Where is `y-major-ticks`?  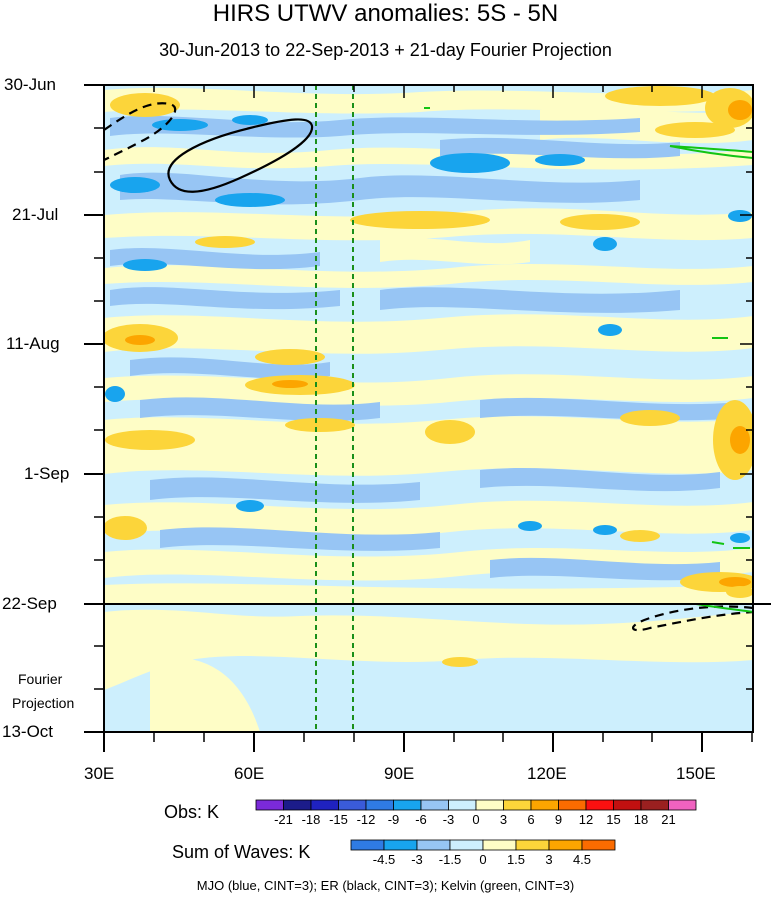 y-major-ticks is located at coordinates (94, 408).